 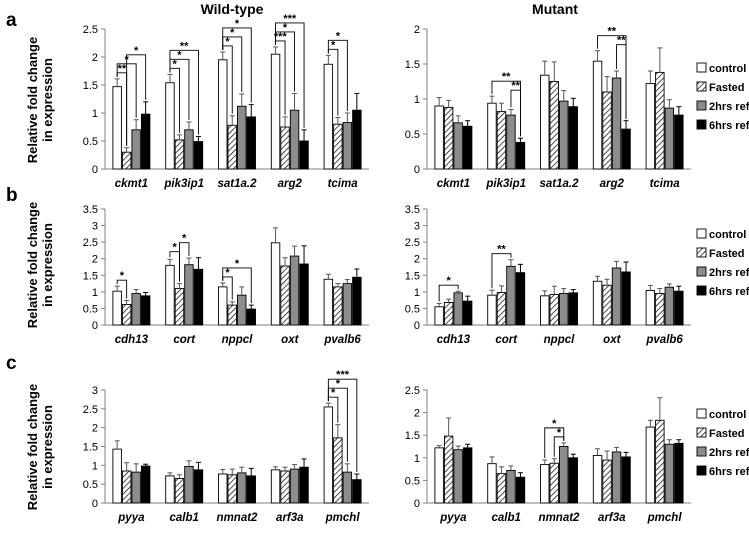 What do you see at coordinates (47, 265) in the screenshot?
I see `ylabel-b-line2: in expression` at bounding box center [47, 265].